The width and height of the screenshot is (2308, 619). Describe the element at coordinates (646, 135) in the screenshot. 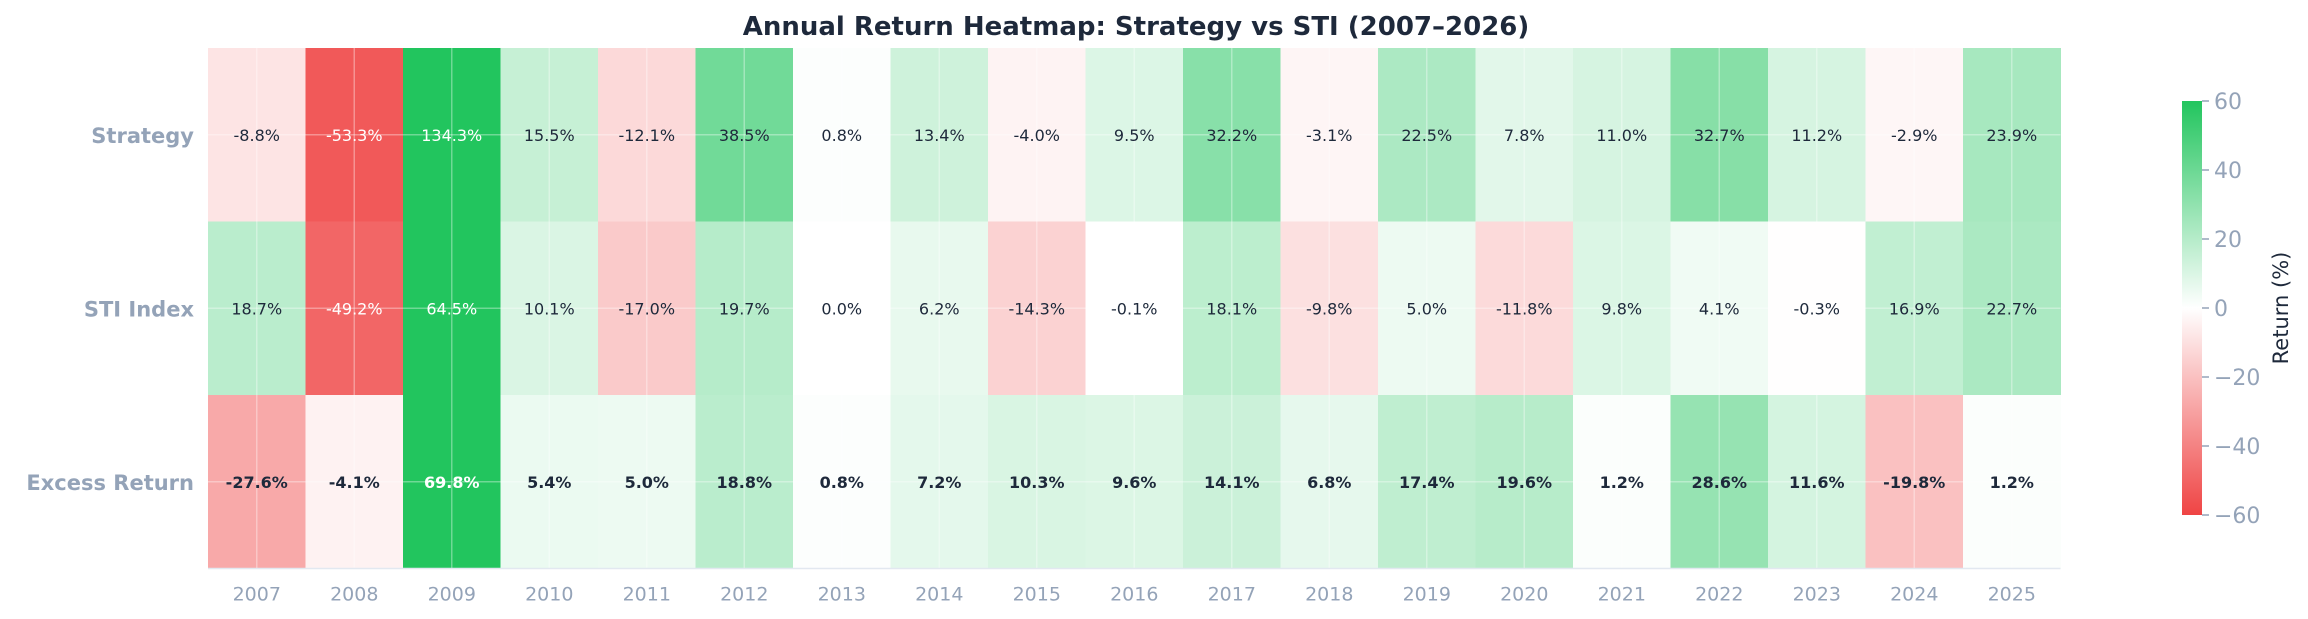

I see `cell-value-label: -12.1%` at that location.